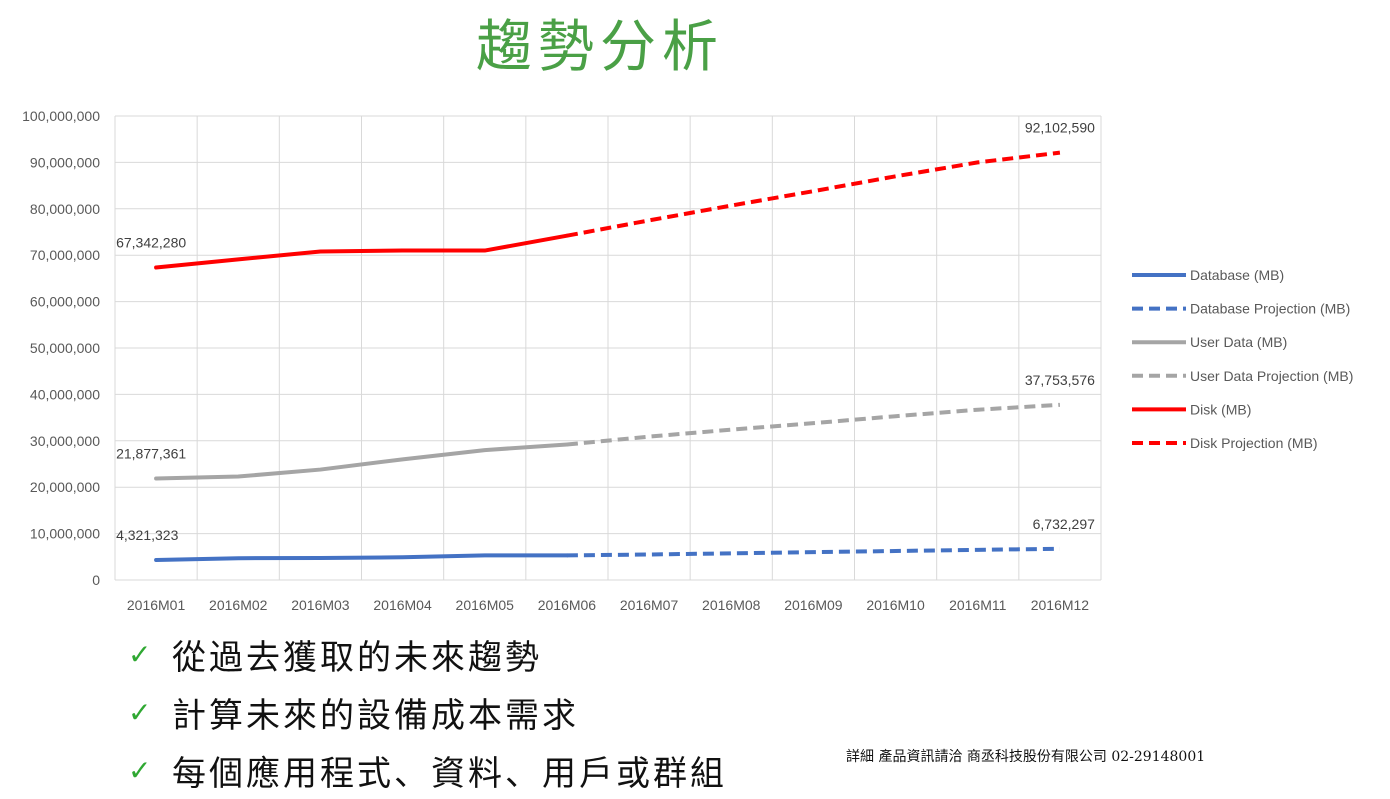 This screenshot has width=1390, height=799. I want to click on bullet-text: 計算未來的設備成本需求, so click(375, 715).